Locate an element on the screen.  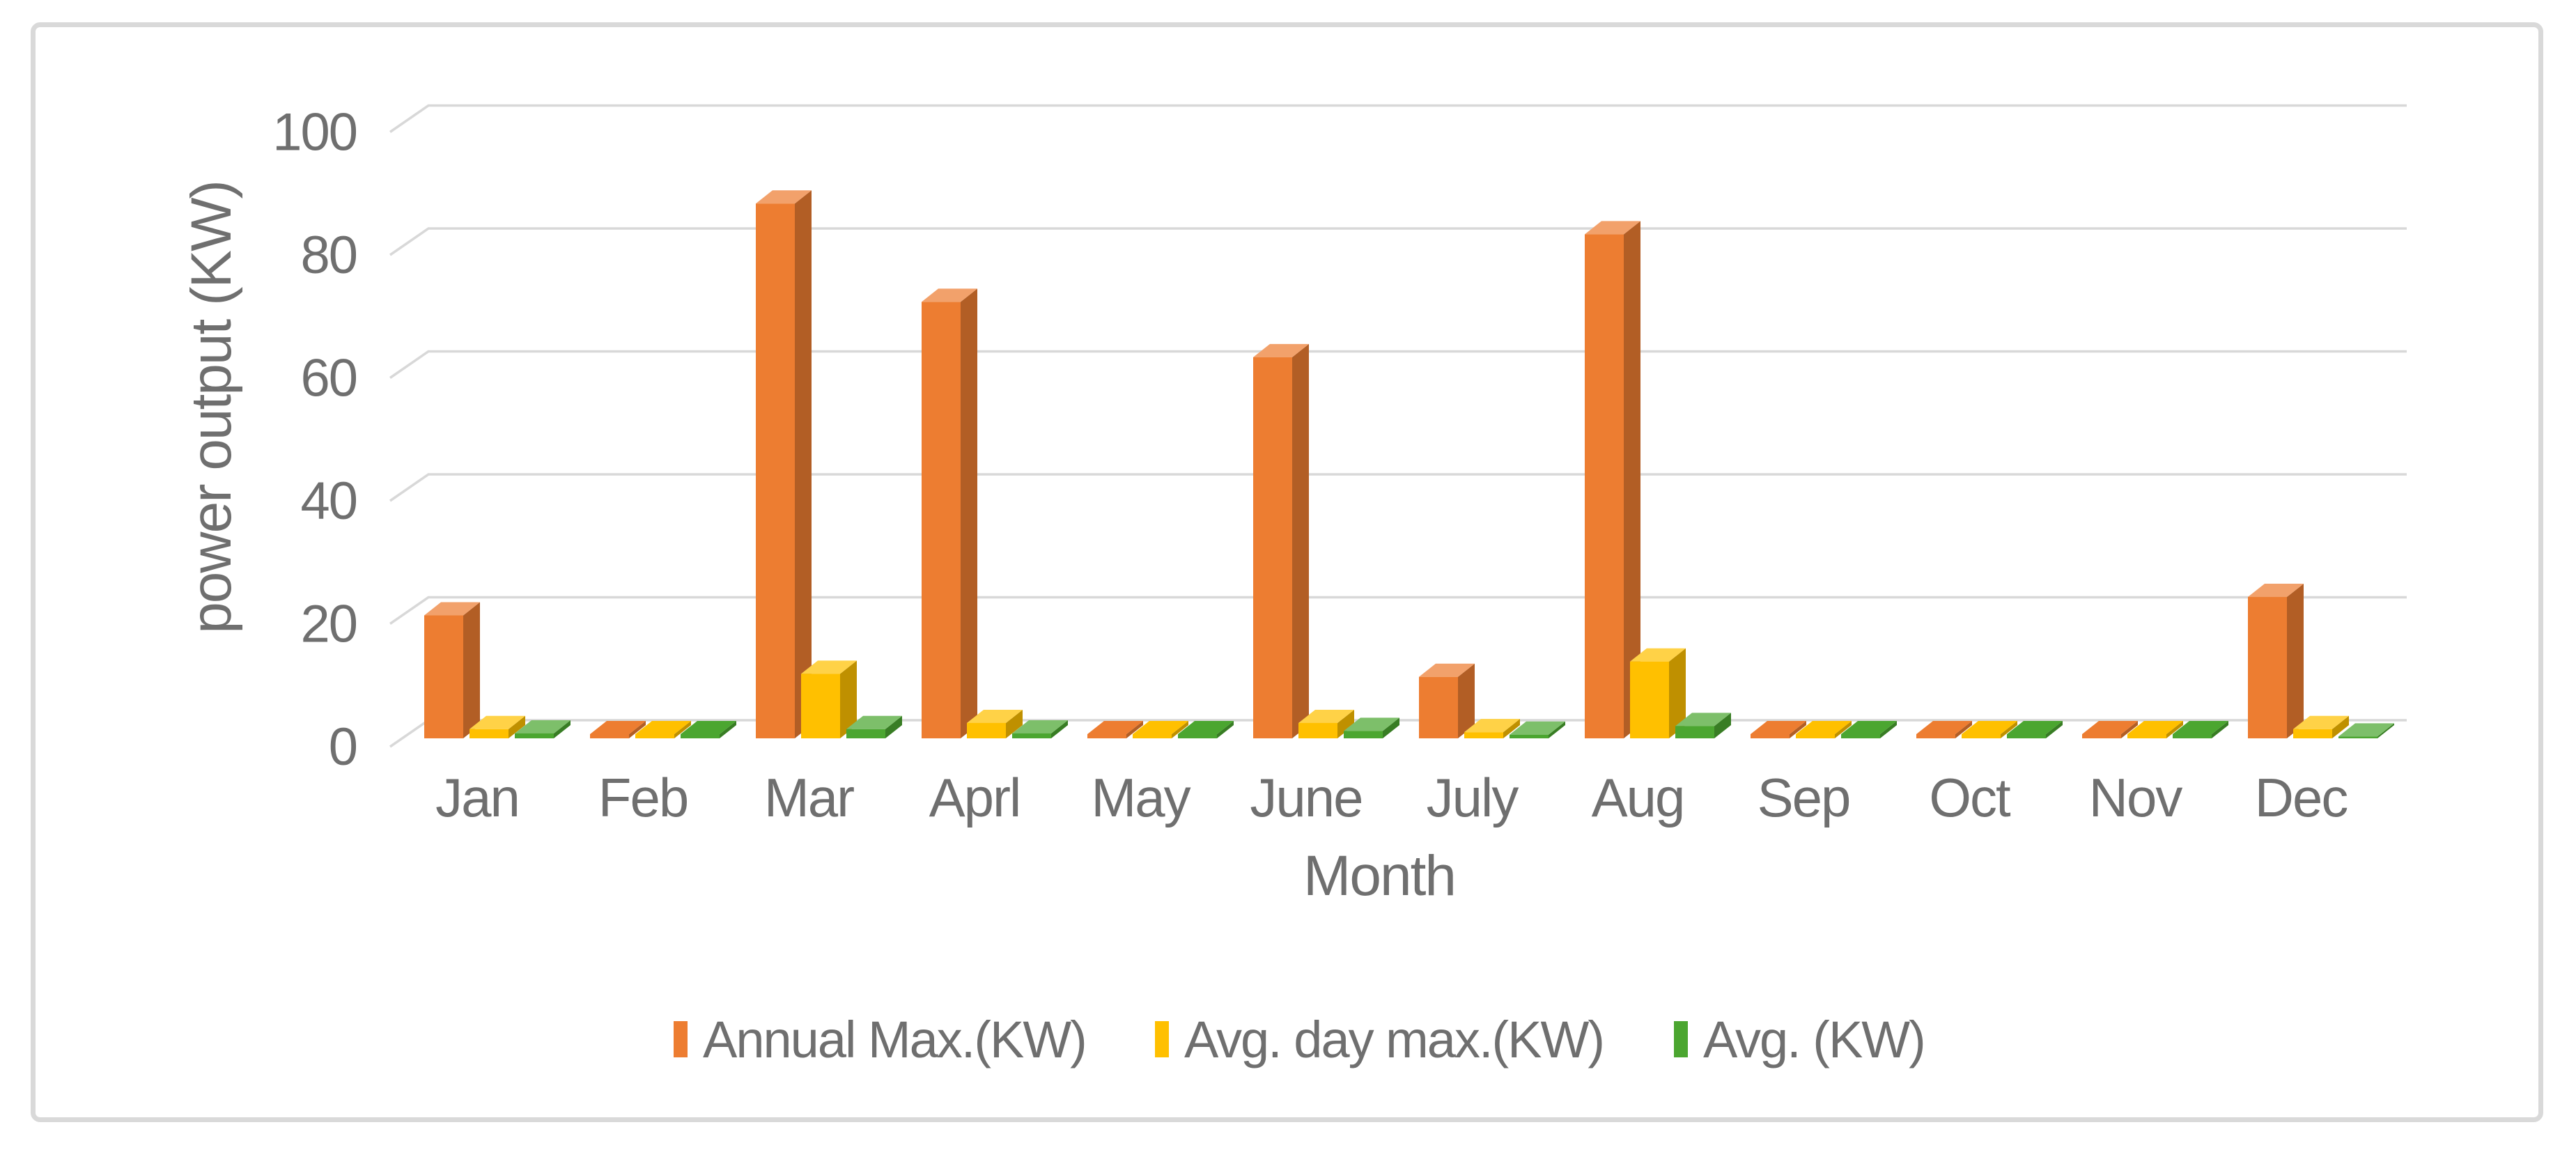
bar-annual-max-kw-mar is located at coordinates (784, 464).